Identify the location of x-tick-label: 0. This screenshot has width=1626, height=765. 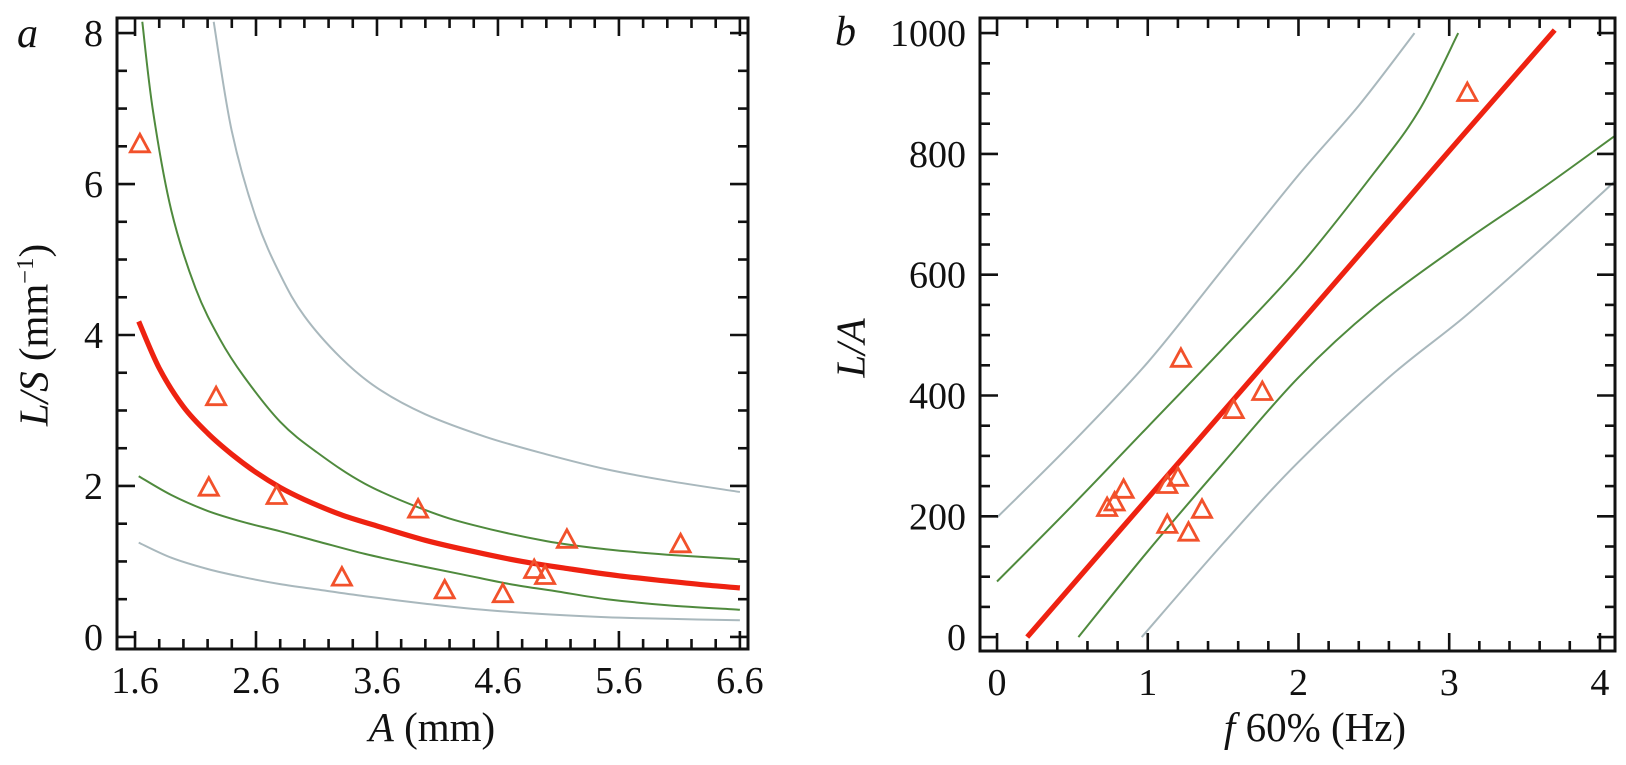
(997, 683).